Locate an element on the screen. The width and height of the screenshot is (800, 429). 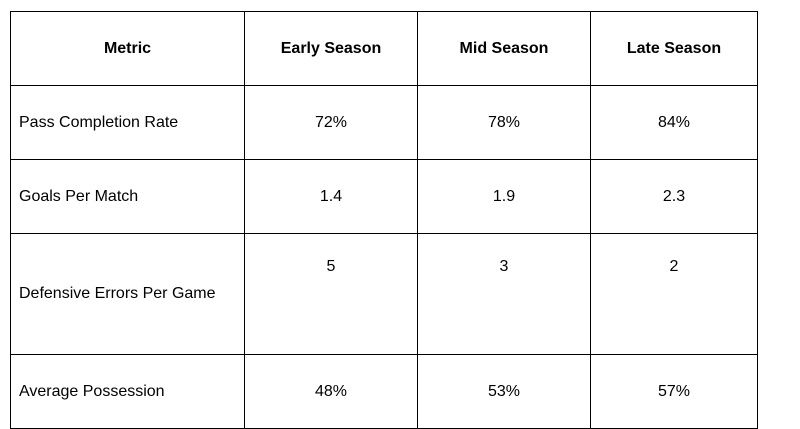
early-season-cell: 48% is located at coordinates (331, 391).